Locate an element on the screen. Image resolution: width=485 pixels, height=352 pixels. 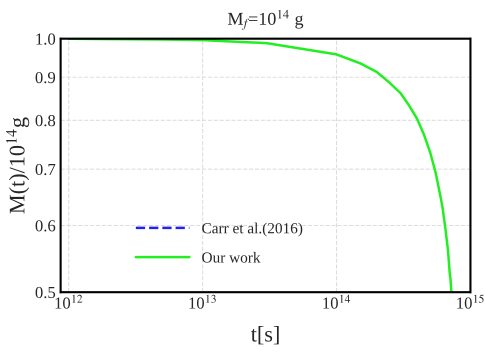
chart-title: M$_{f}$=10$^{14}$ g is located at coordinates (266, 20).